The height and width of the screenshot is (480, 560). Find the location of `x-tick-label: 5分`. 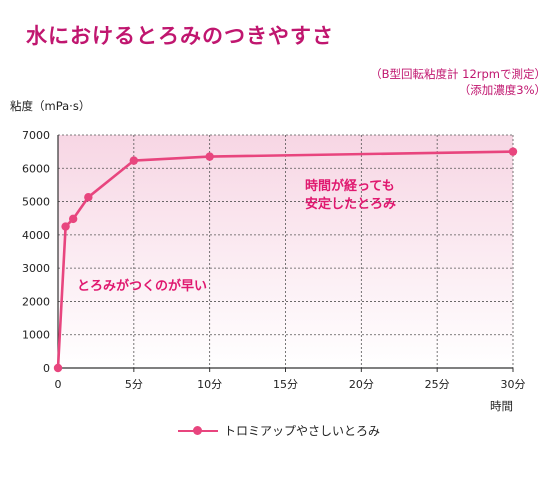

x-tick-label: 5分 is located at coordinates (134, 384).